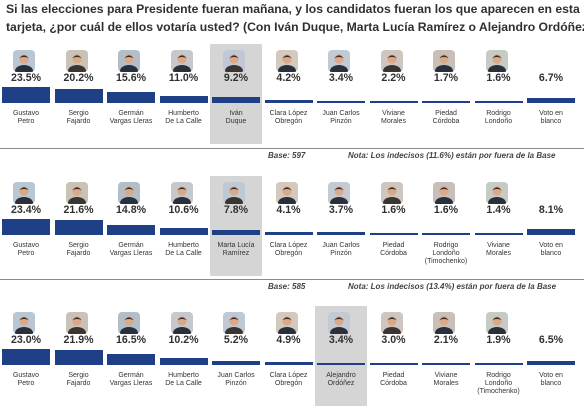  What do you see at coordinates (446, 94) in the screenshot?
I see `candidate-column: 1.7% Piedad Córdoba` at bounding box center [446, 94].